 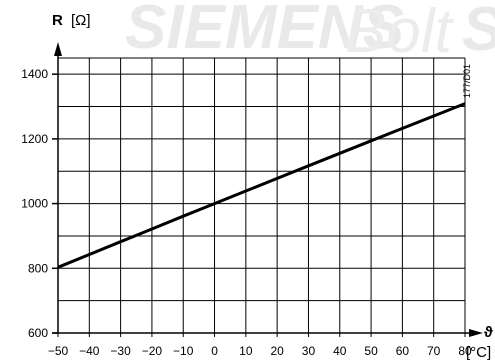 I want to click on x-tick-label: −50, so click(x=58, y=351).